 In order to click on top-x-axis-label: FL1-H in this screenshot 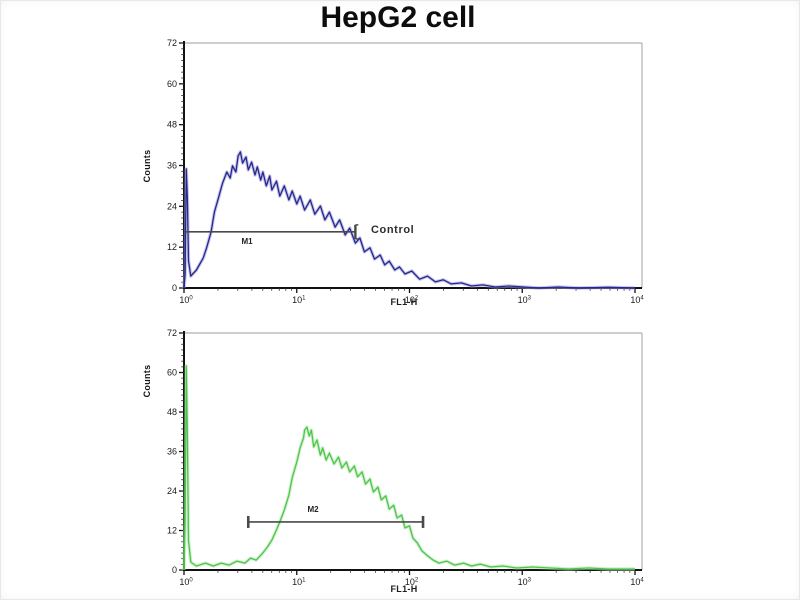, I will do `click(404, 302)`.